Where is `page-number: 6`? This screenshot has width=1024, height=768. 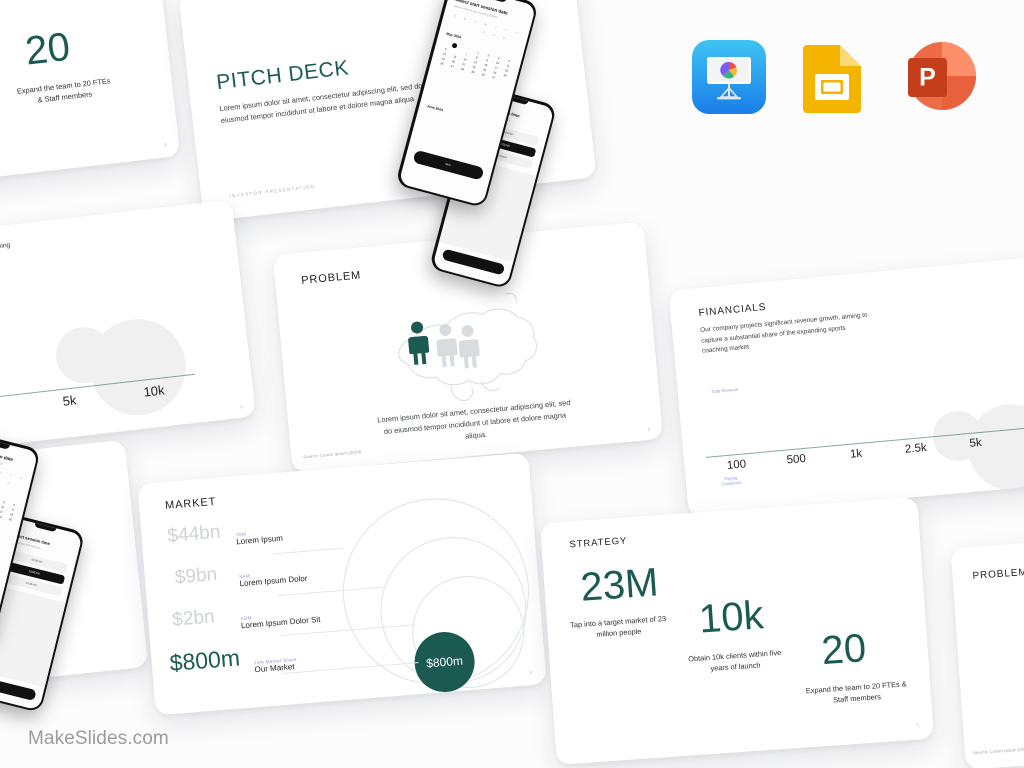 page-number: 6 is located at coordinates (242, 407).